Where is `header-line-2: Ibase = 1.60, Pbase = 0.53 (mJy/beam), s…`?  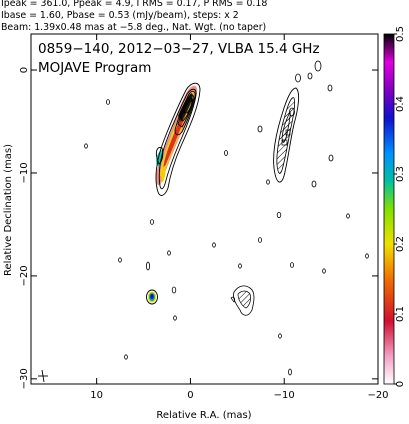
header-line-2: Ibase = 1.60, Pbase = 0.53 (mJy/beam), s… is located at coordinates (120, 15).